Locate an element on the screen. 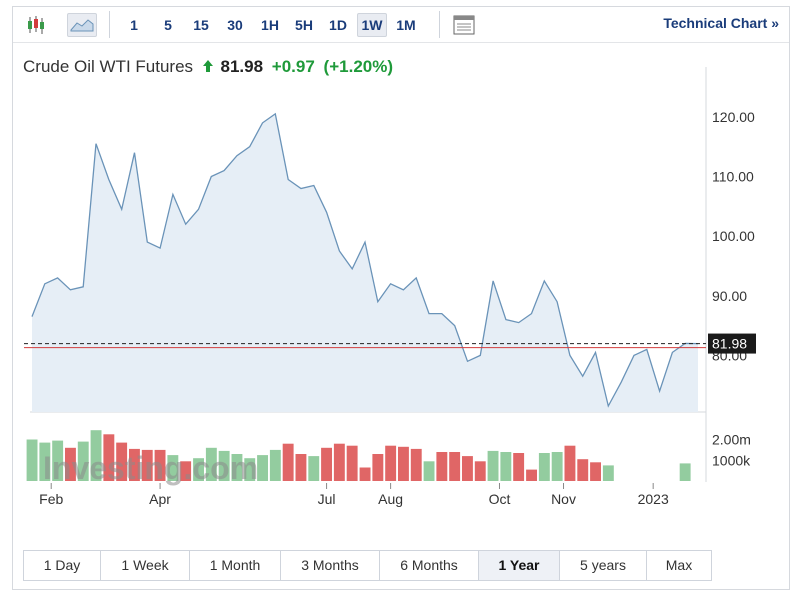 This screenshot has width=800, height=594. range-button-1-year: 1 Year is located at coordinates (519, 565).